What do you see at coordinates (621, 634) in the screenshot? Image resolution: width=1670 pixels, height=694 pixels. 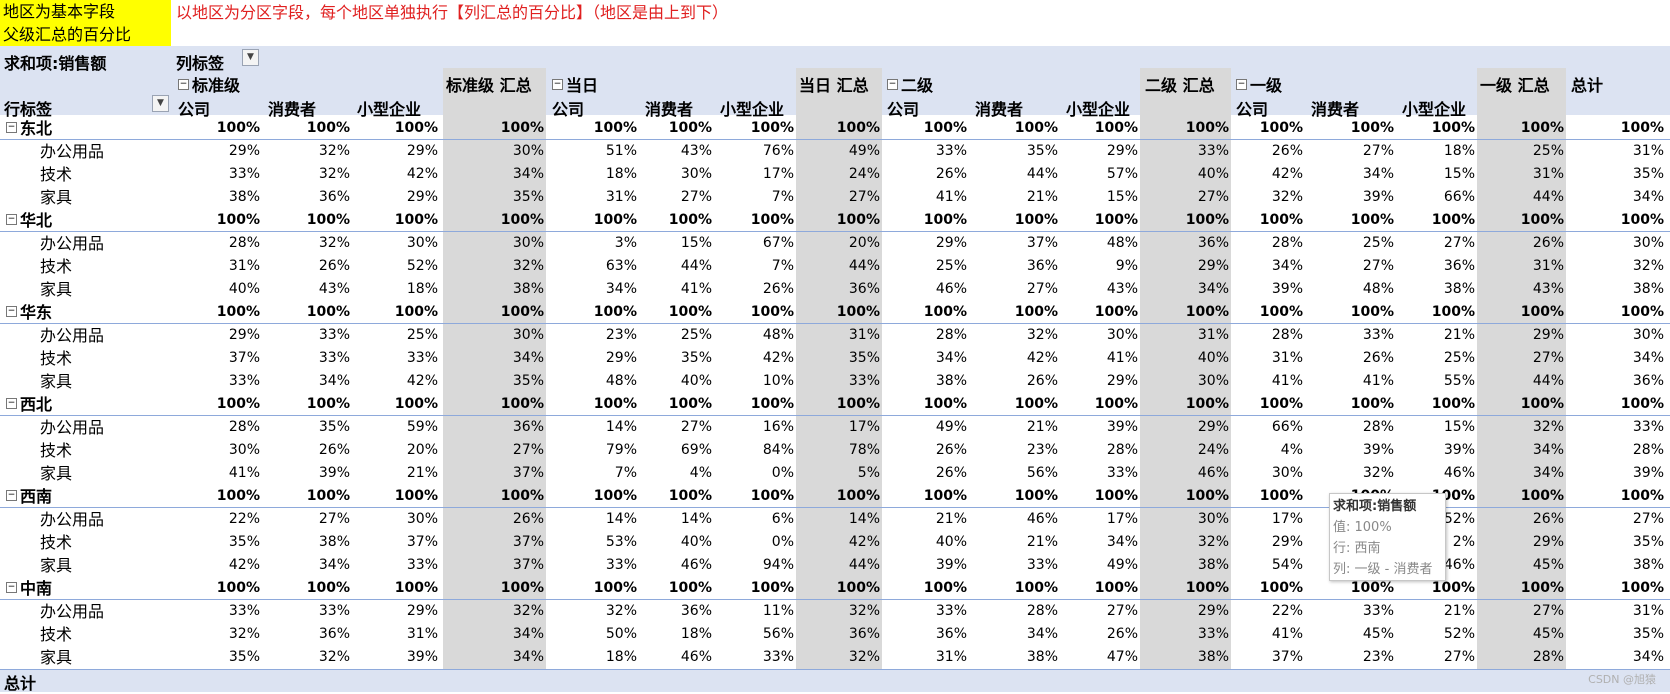 I see `value-cell: 50%` at bounding box center [621, 634].